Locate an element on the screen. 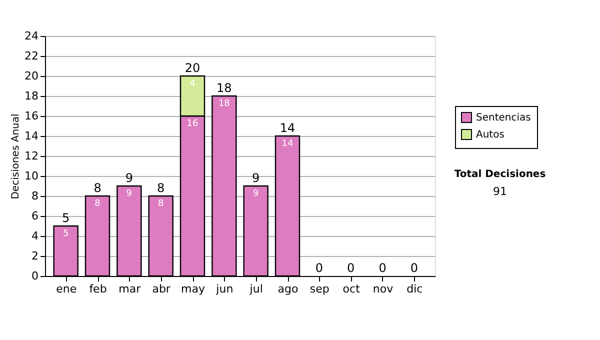 The image size is (600, 340). y-tick-label: 20 is located at coordinates (31, 76).